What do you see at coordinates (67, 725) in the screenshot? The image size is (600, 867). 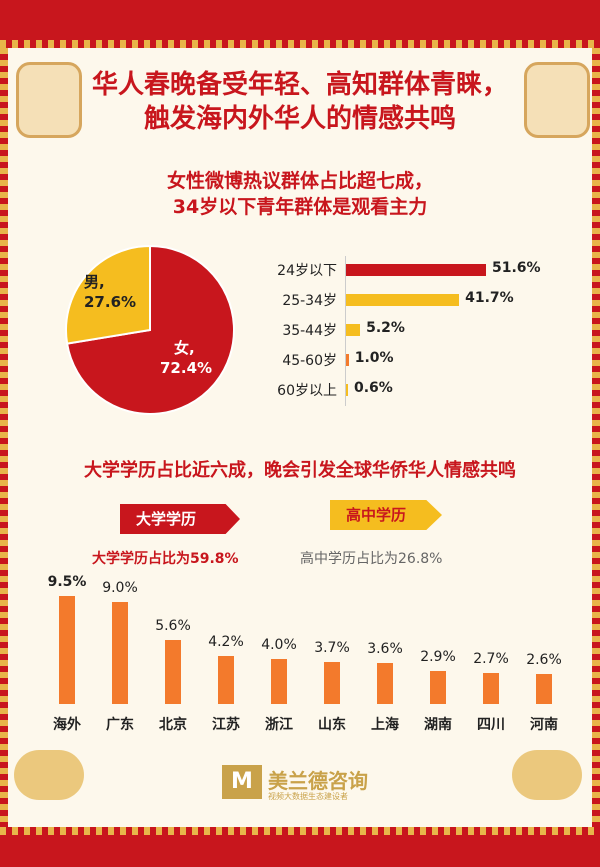 I see `region-category-label: 海外` at bounding box center [67, 725].